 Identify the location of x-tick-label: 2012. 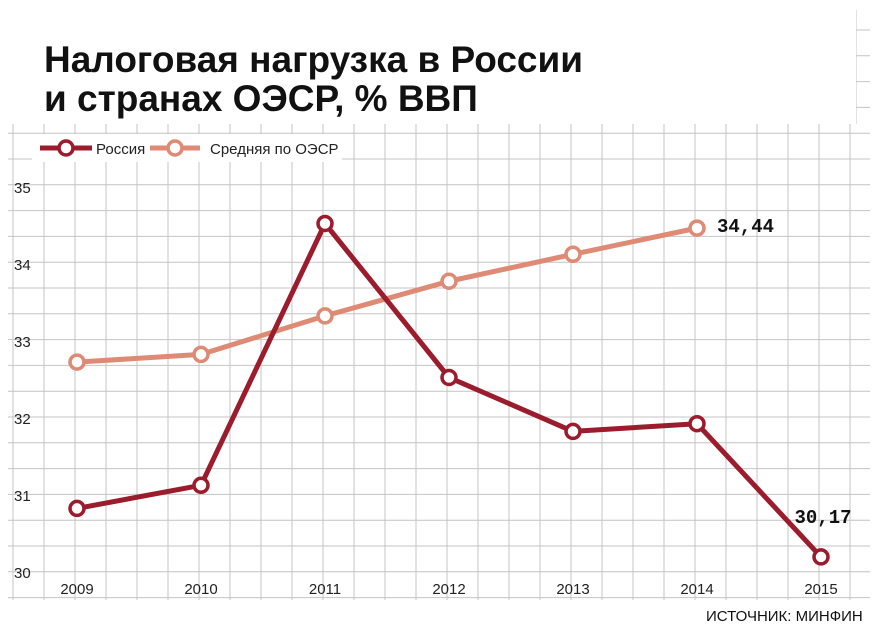
(448, 589).